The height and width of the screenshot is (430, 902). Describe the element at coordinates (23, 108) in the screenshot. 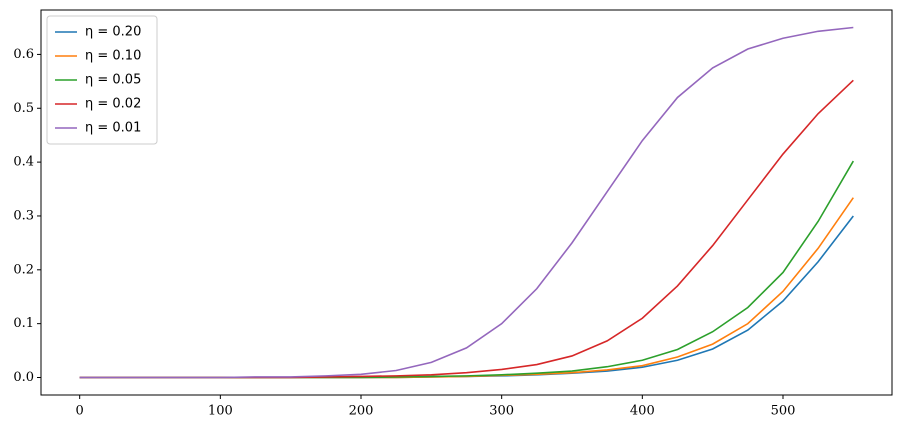

I see `y-tick-label: 0.5` at that location.